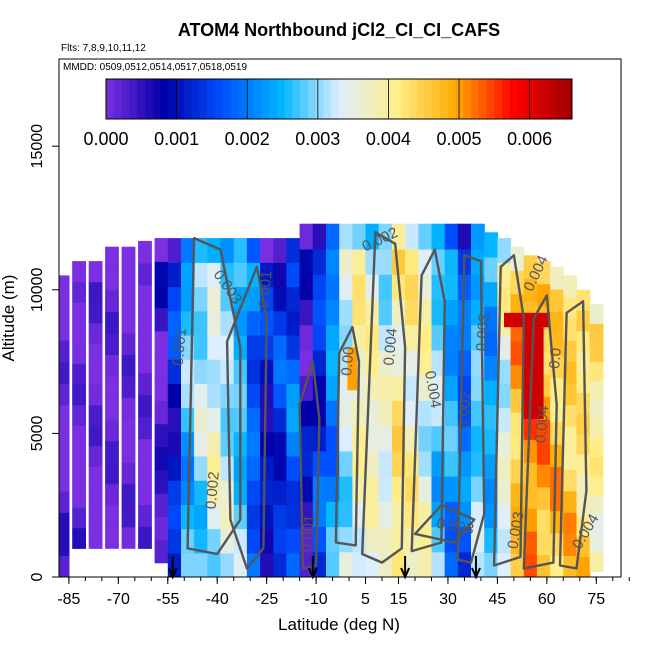  What do you see at coordinates (316, 599) in the screenshot?
I see `x-tick-label: -10` at bounding box center [316, 599].